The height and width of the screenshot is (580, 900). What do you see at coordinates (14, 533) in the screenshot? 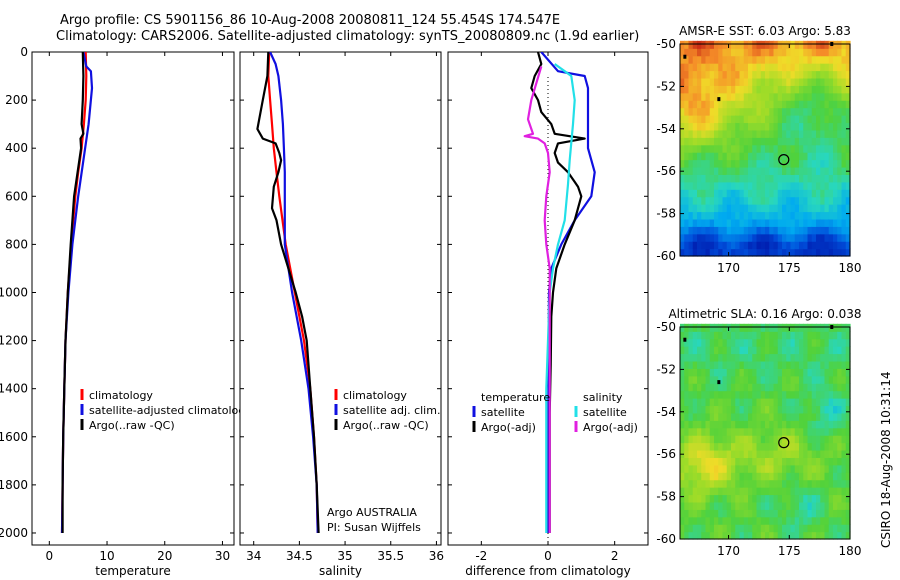
I see `depth-ytick-label: 2000` at bounding box center [14, 533].